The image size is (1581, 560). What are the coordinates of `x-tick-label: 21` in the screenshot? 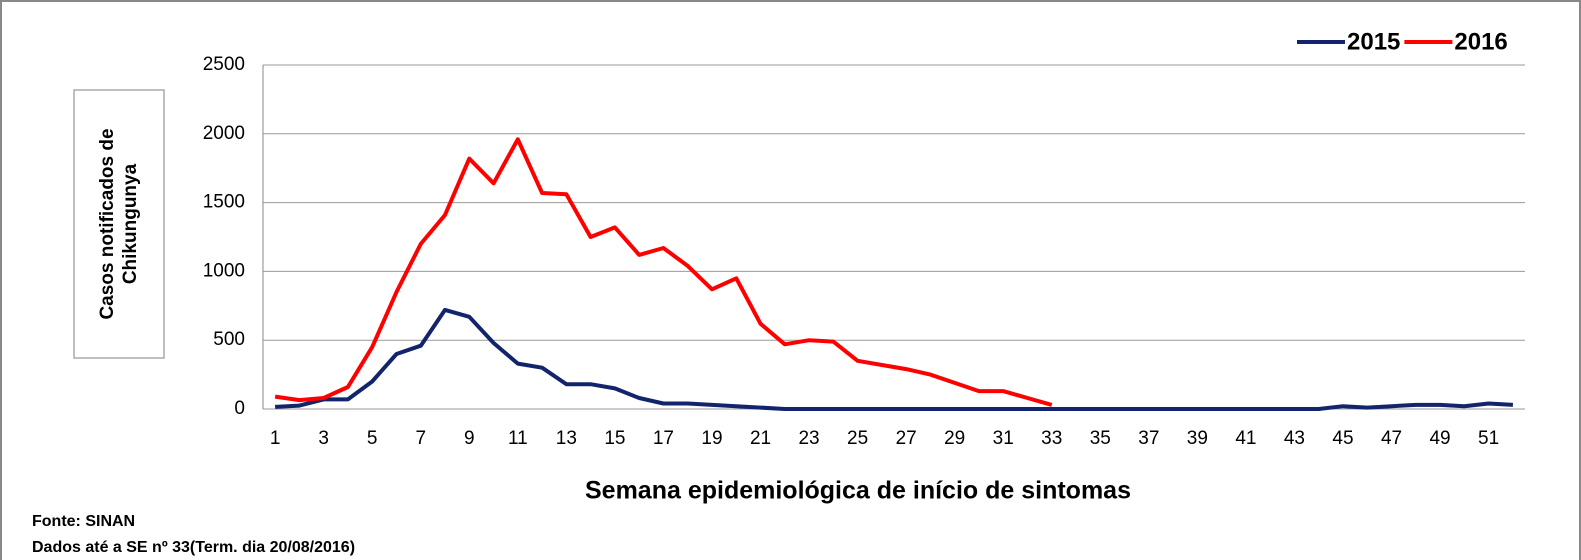 It's located at (760, 438).